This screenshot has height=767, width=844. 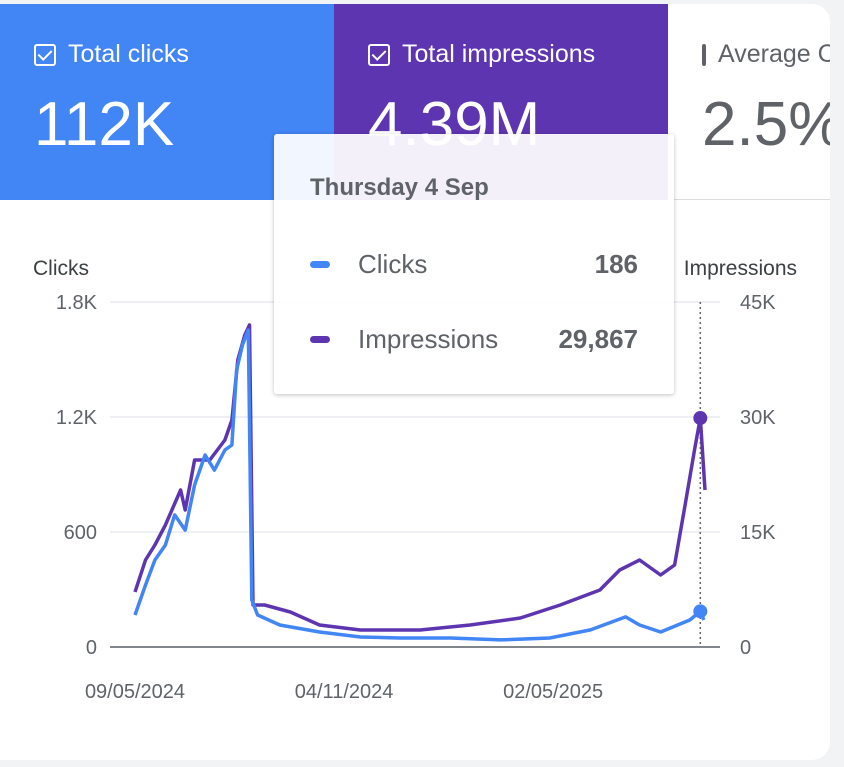 What do you see at coordinates (704, 54) in the screenshot?
I see `checkbox-unchecked-icon` at bounding box center [704, 54].